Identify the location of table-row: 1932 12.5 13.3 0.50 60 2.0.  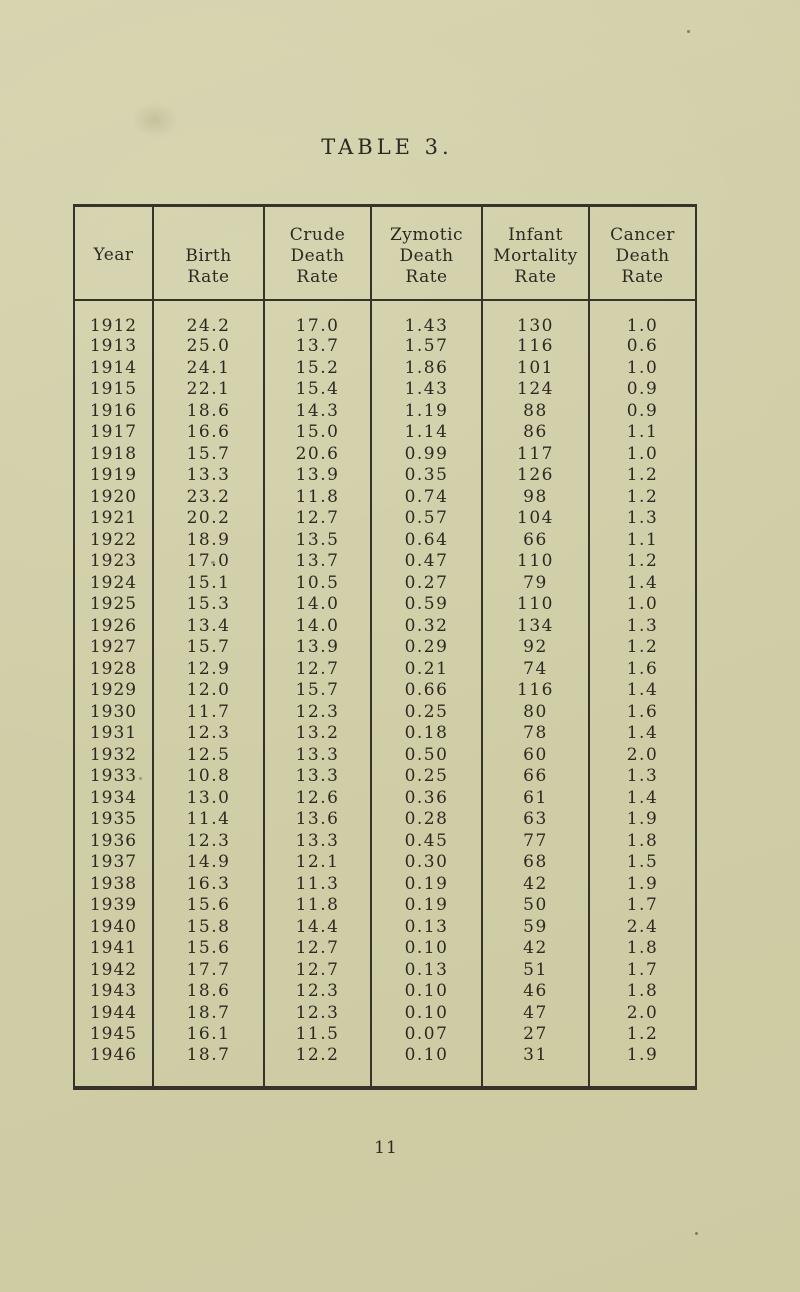
(385, 755).